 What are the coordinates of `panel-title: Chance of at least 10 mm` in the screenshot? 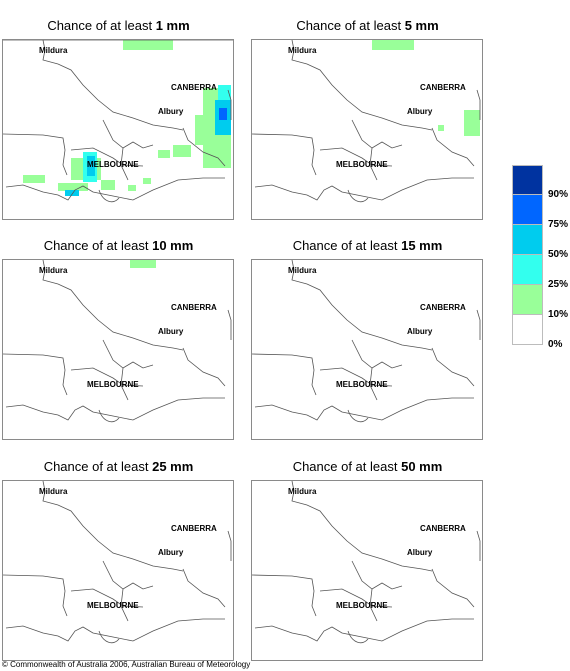 It's located at (118, 245).